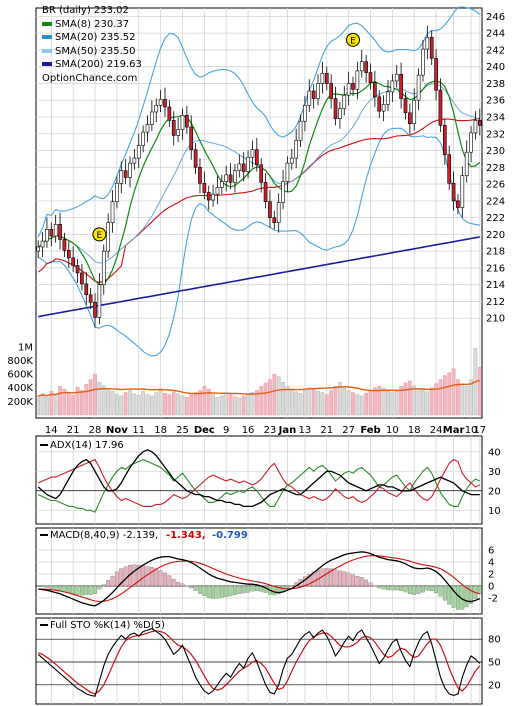 Image resolution: width=526 pixels, height=706 pixels. Describe the element at coordinates (495, 185) in the screenshot. I see `price-tick-label: 226` at that location.